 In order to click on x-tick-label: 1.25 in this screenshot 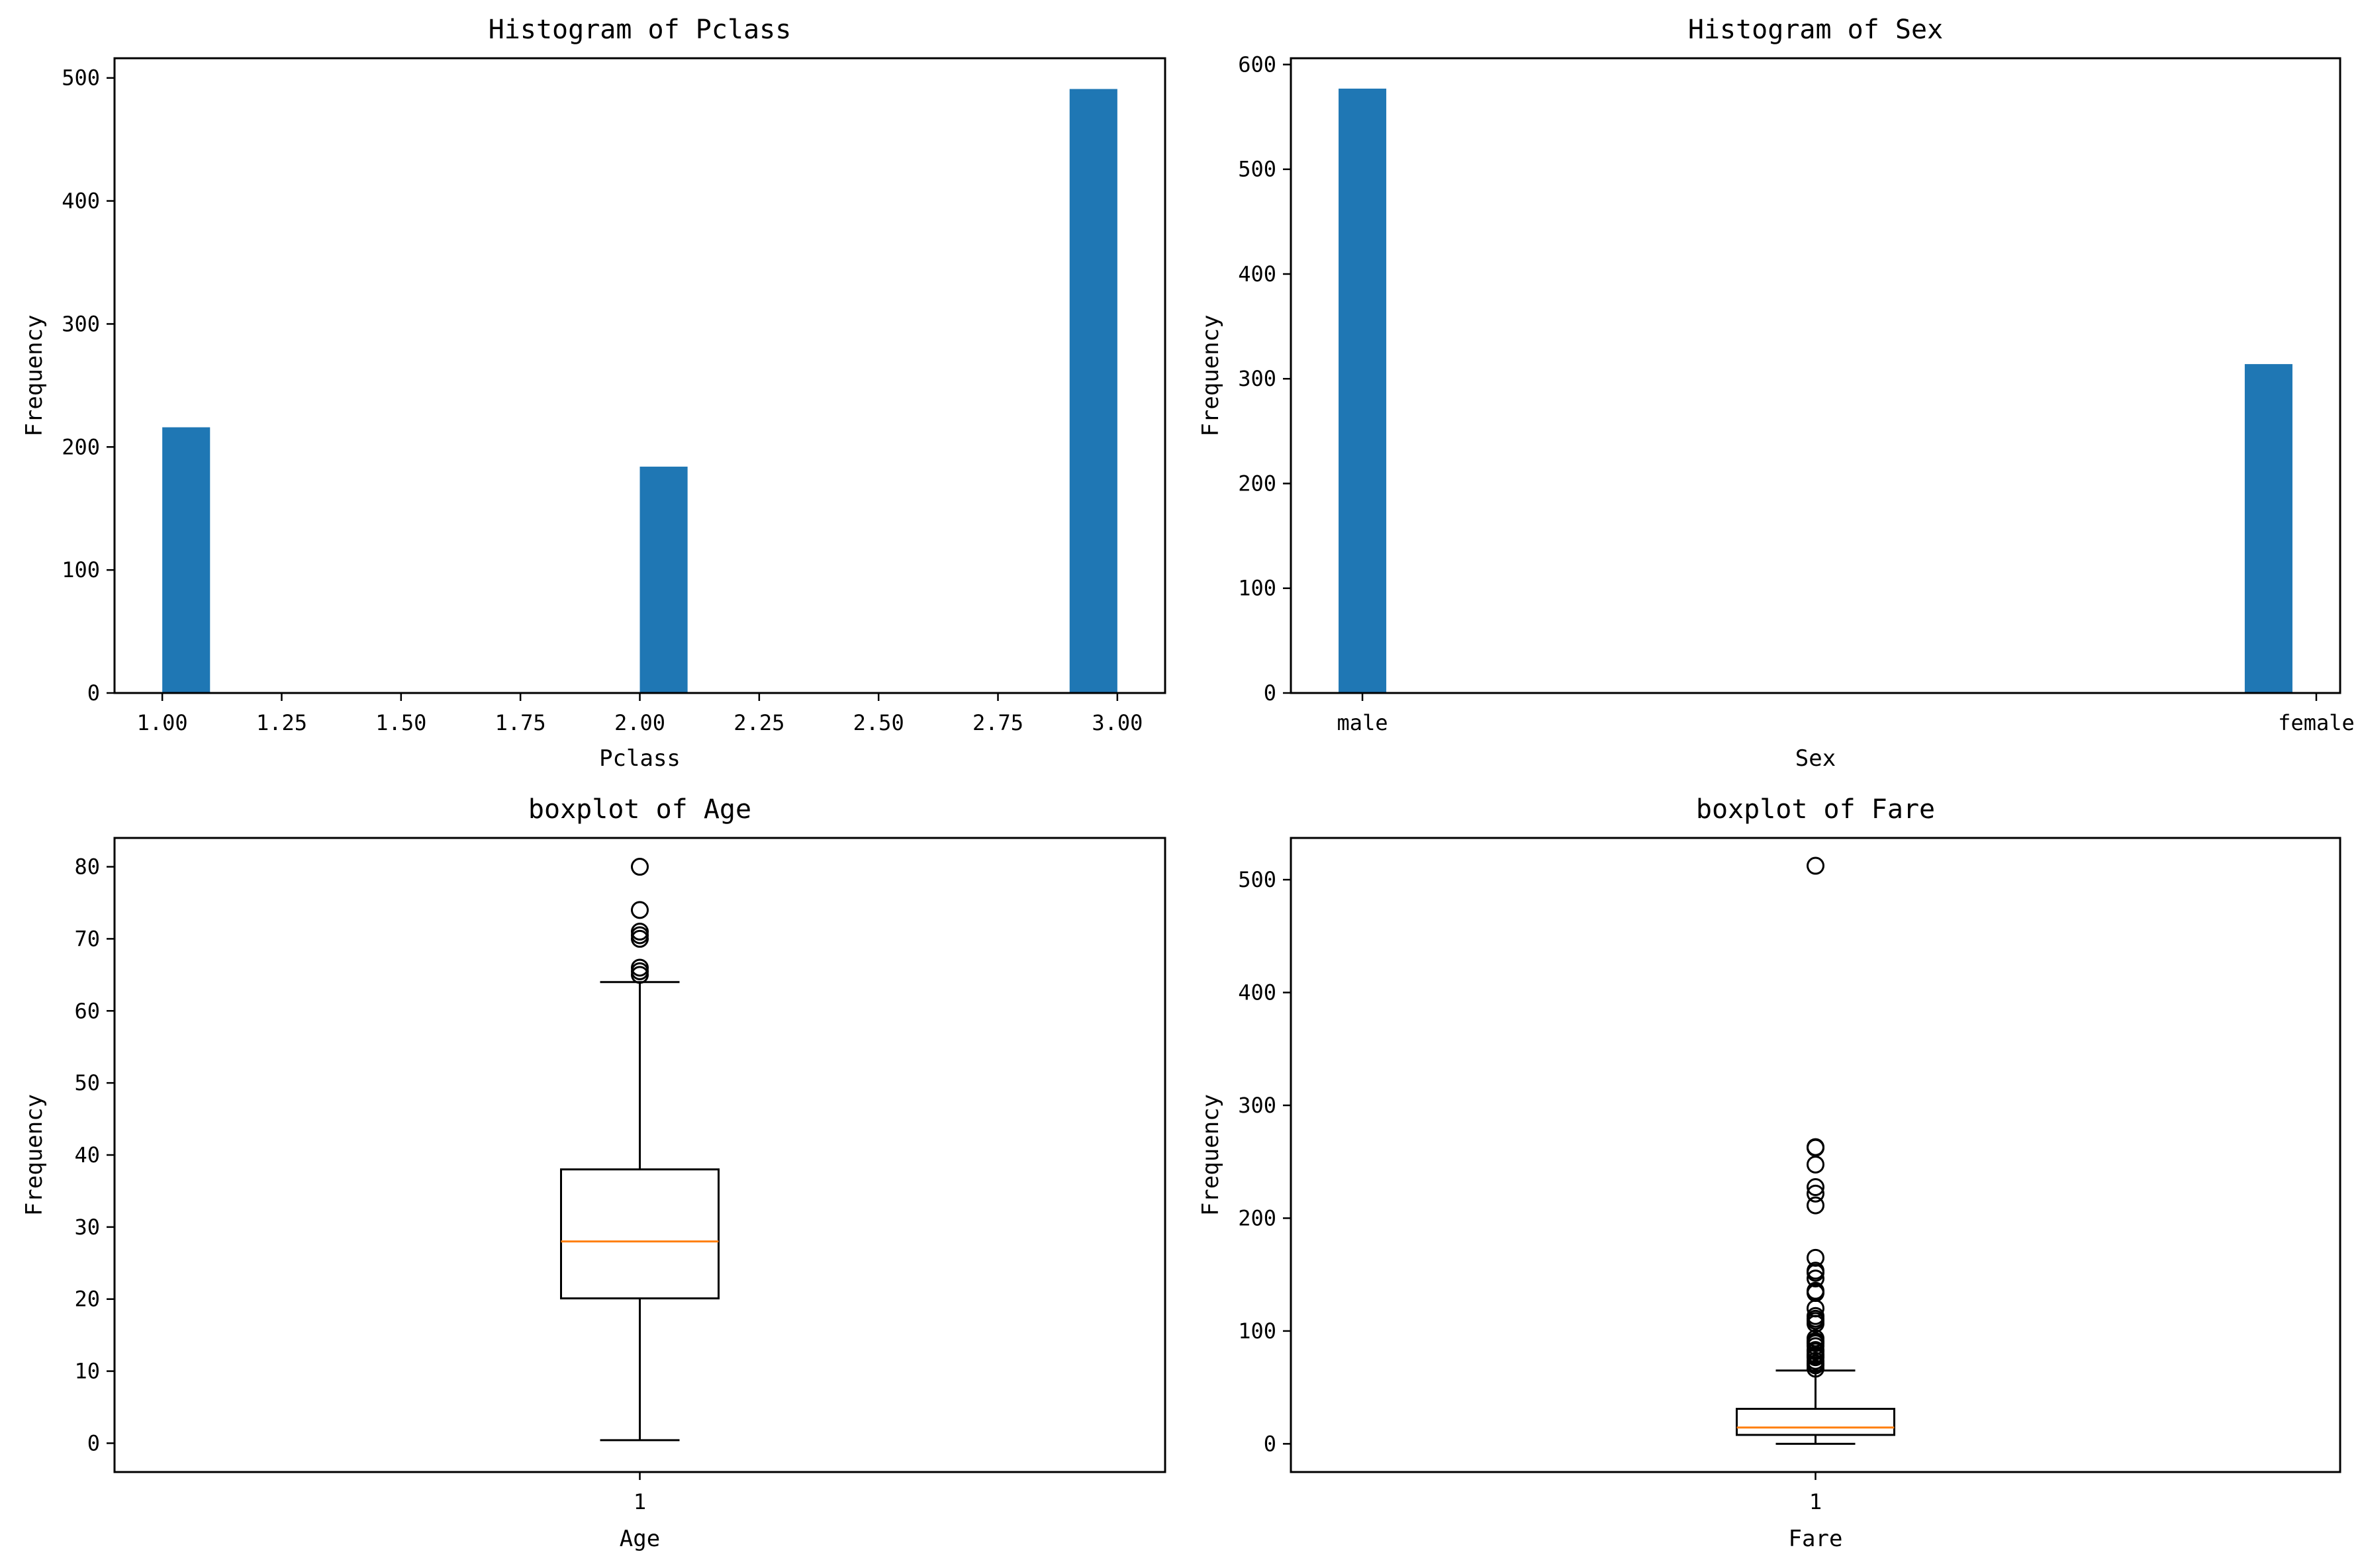, I will do `click(281, 722)`.